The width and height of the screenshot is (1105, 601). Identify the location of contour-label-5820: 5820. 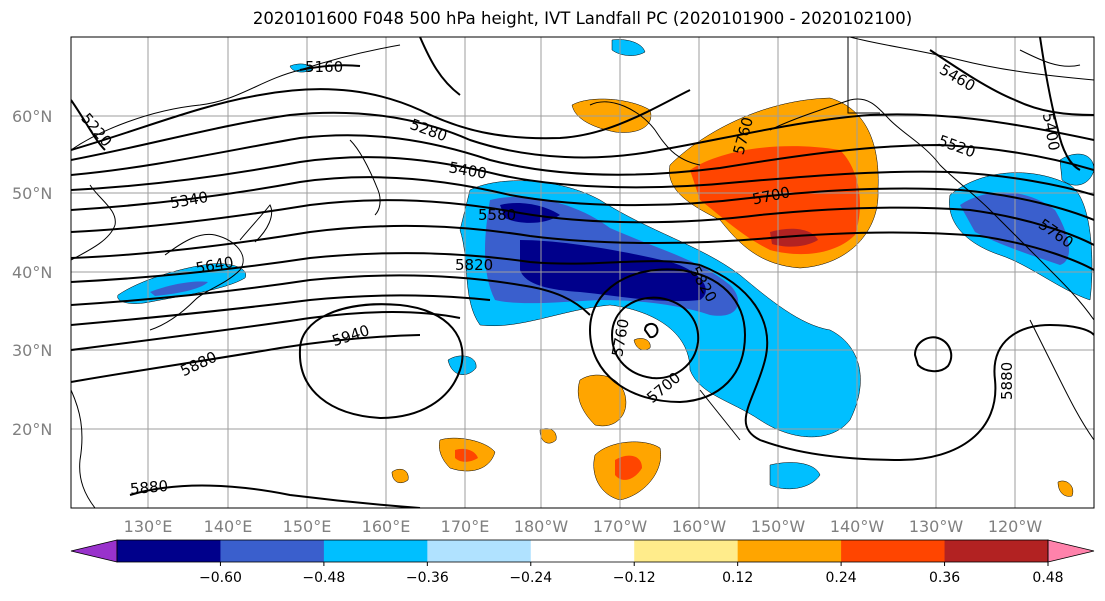
(474, 265).